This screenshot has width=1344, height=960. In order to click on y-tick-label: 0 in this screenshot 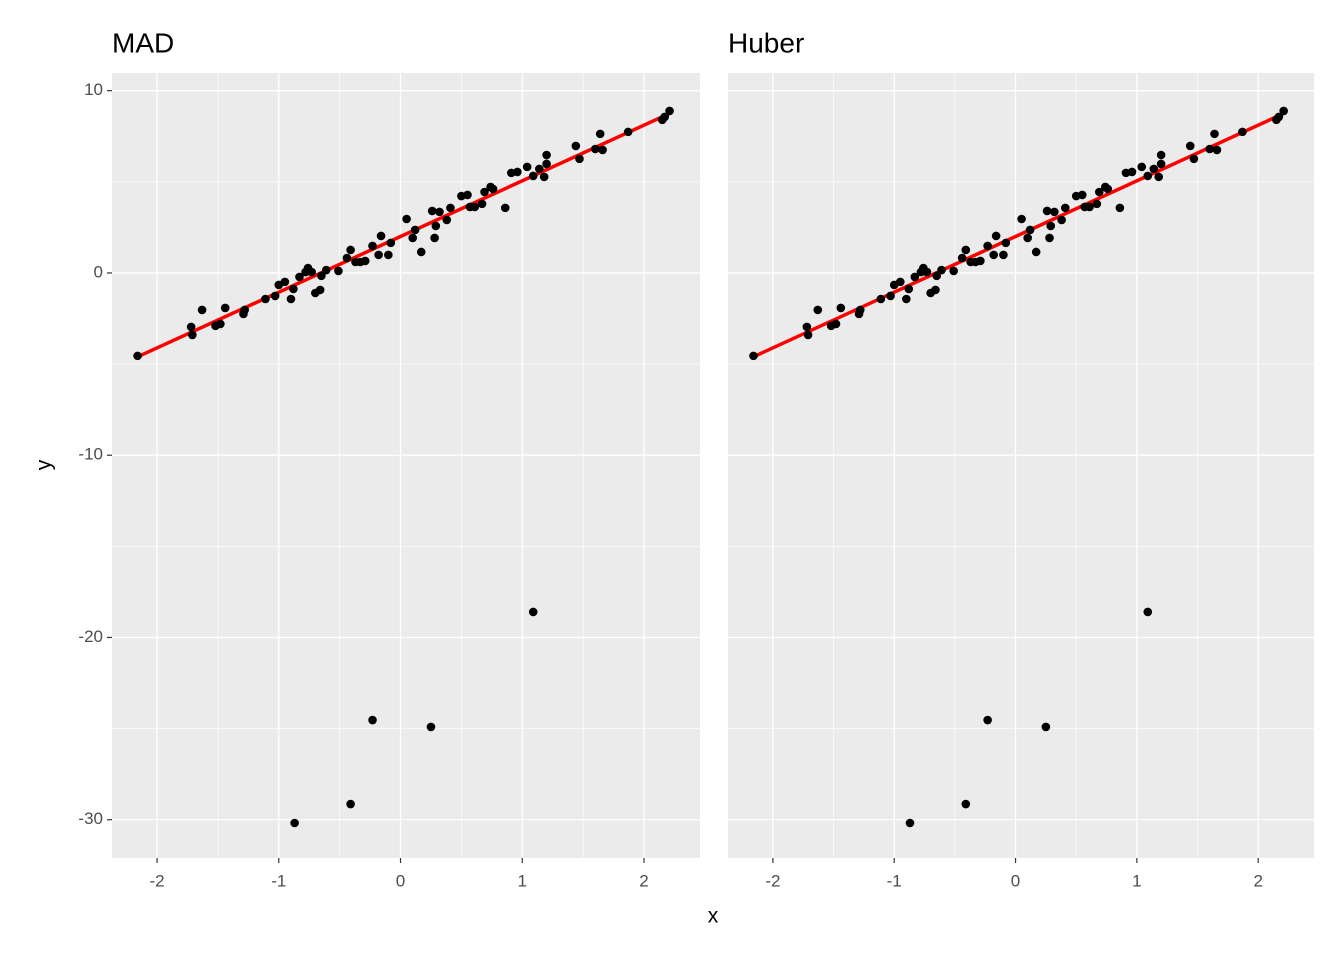, I will do `click(98, 271)`.